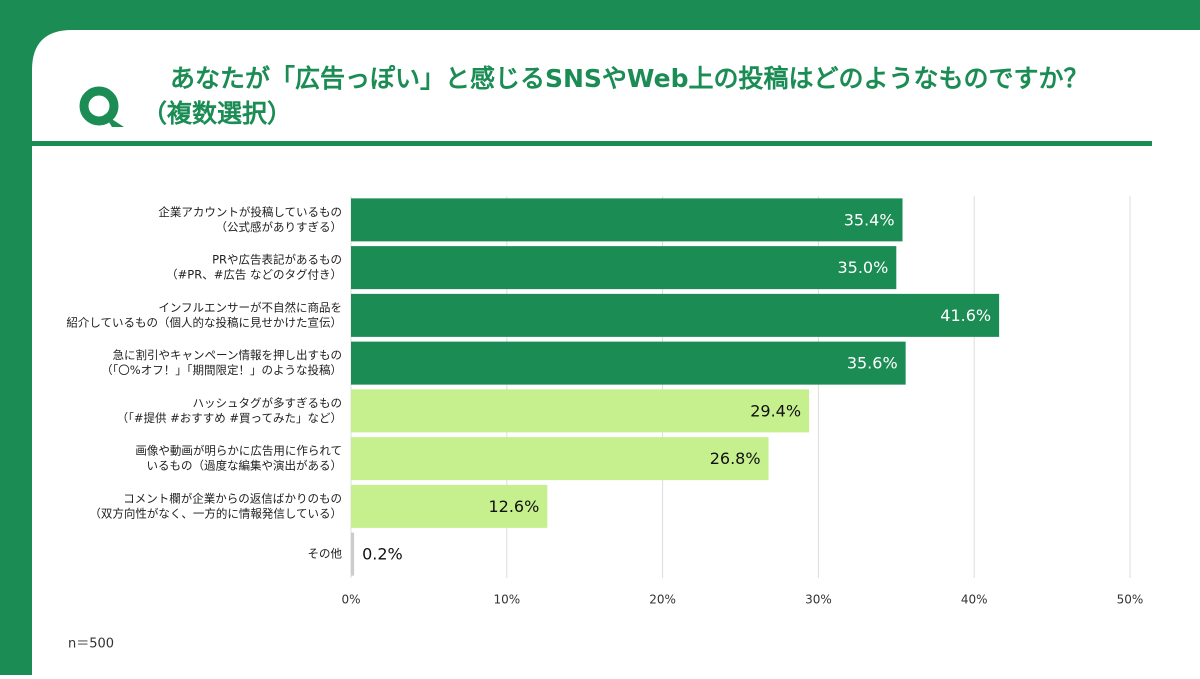 Image resolution: width=1200 pixels, height=679 pixels. Describe the element at coordinates (818, 600) in the screenshot. I see `x-tick-label: 30%` at that location.